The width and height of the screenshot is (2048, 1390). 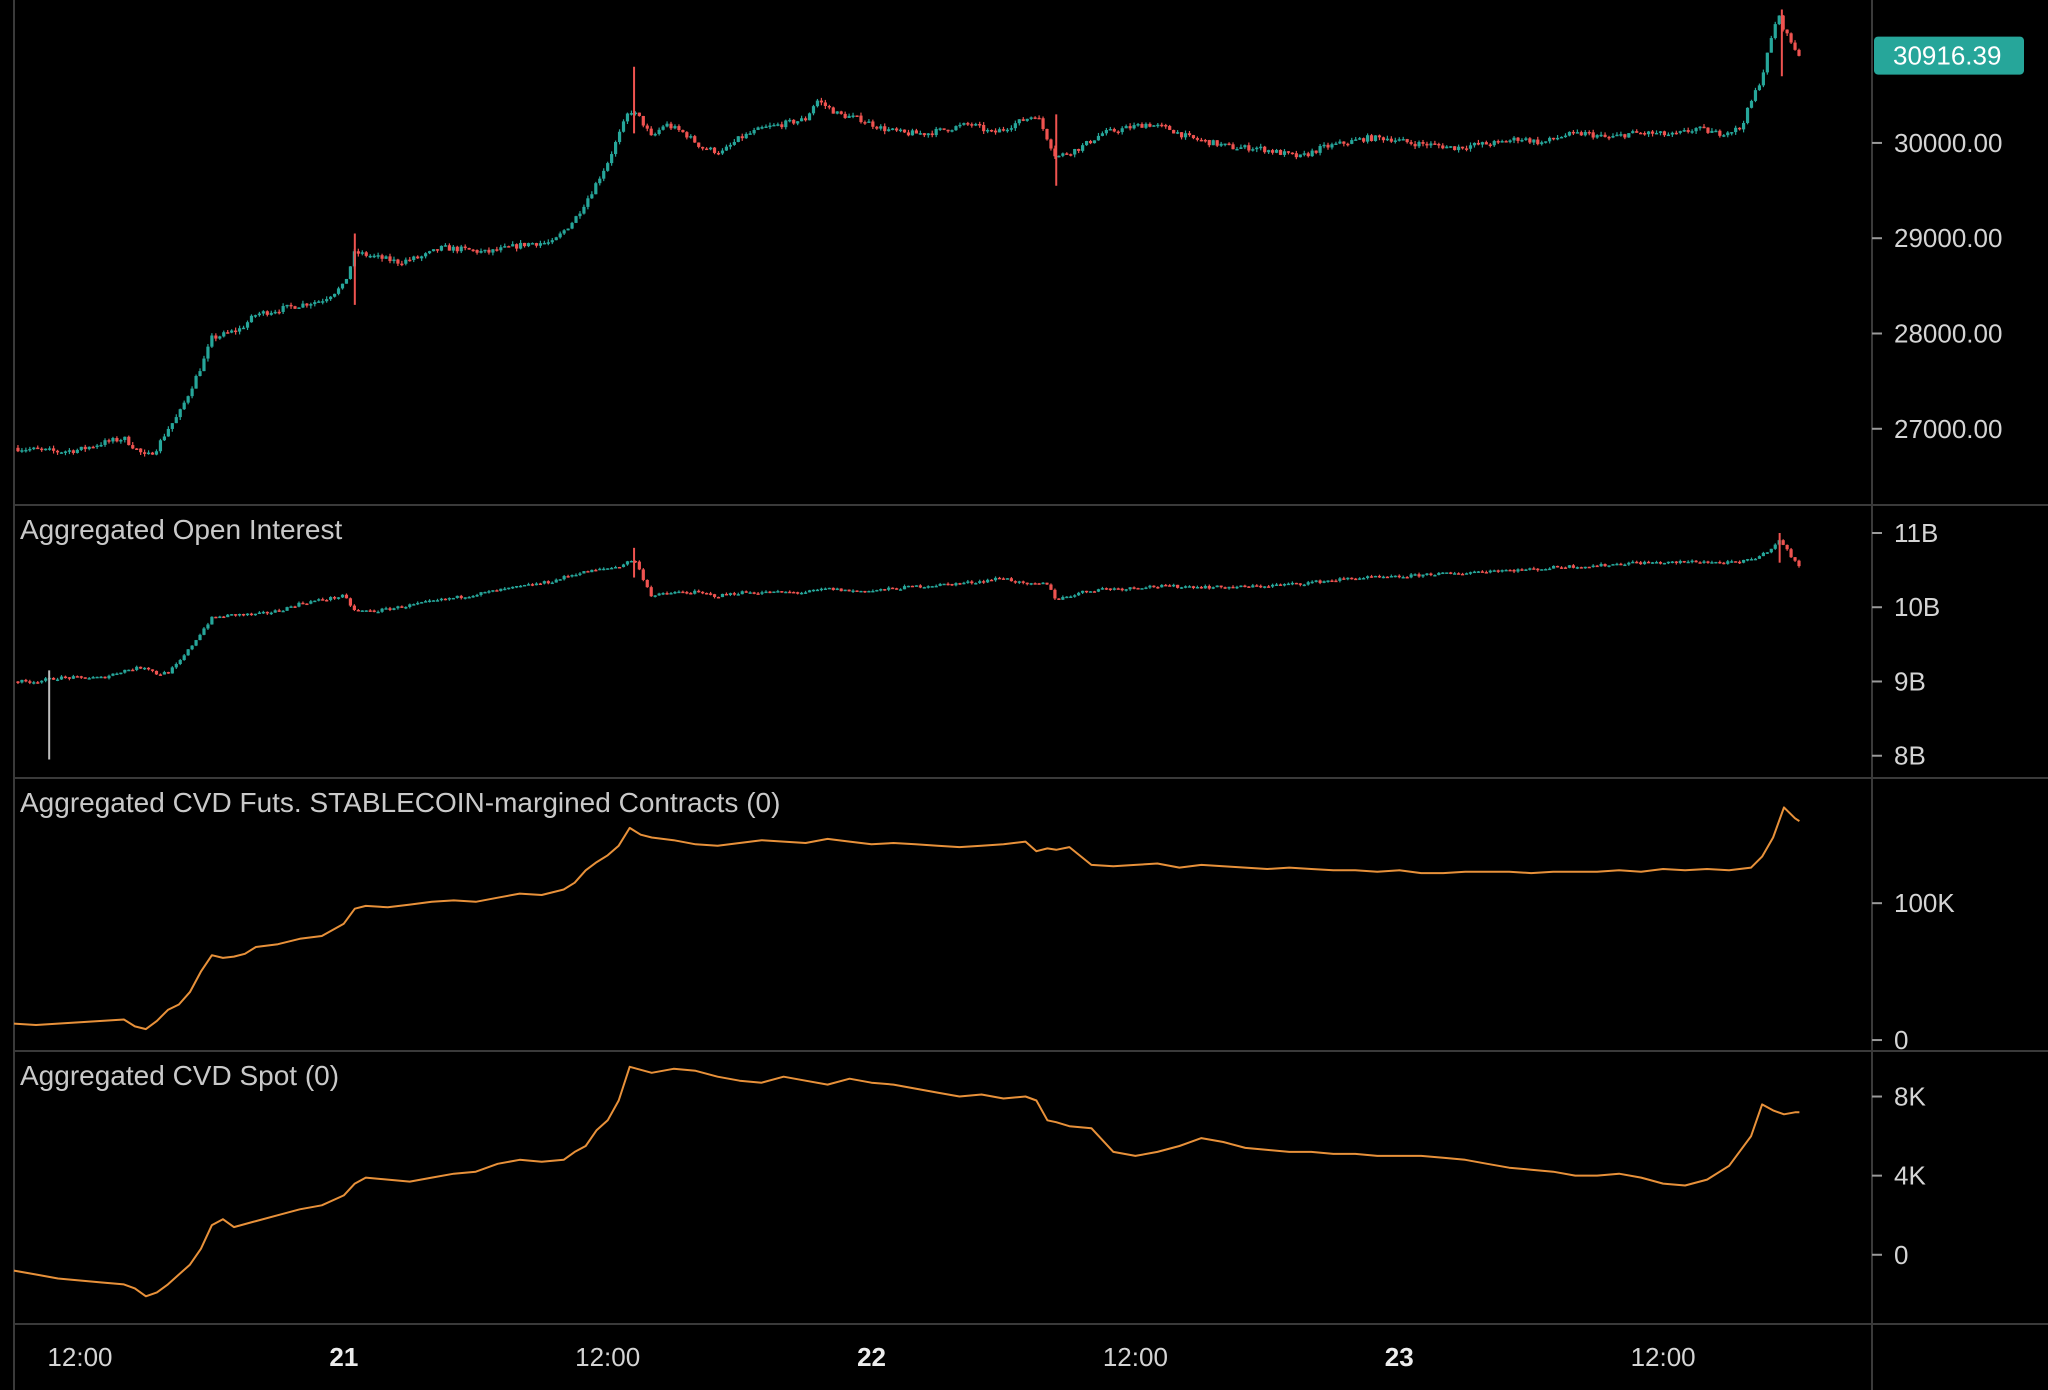 What do you see at coordinates (1949, 55) in the screenshot?
I see `last-price-tag: 30916.39` at bounding box center [1949, 55].